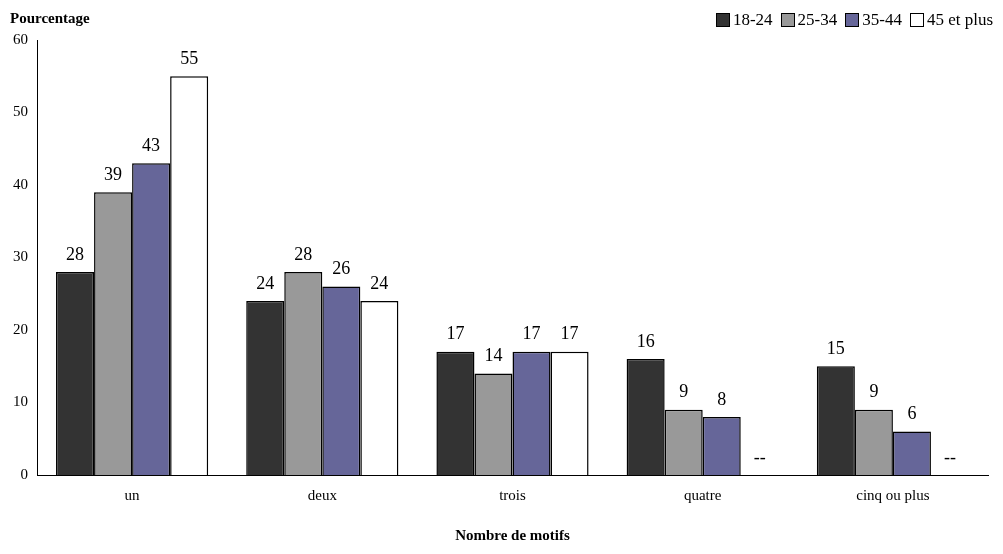 The image size is (1003, 554). Describe the element at coordinates (702, 494) in the screenshot. I see `x-tick-label: quatre` at that location.